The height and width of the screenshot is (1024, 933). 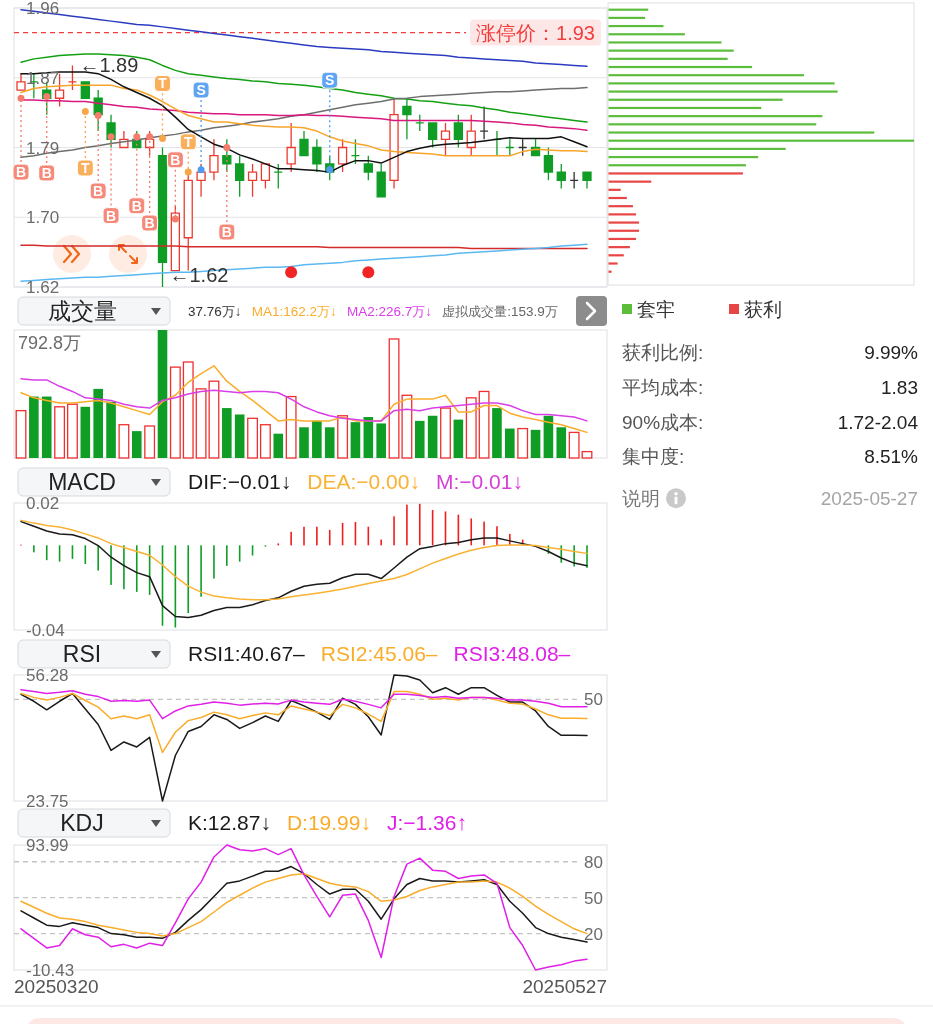 I want to click on y-tick-label: 0.02, so click(x=43, y=503).